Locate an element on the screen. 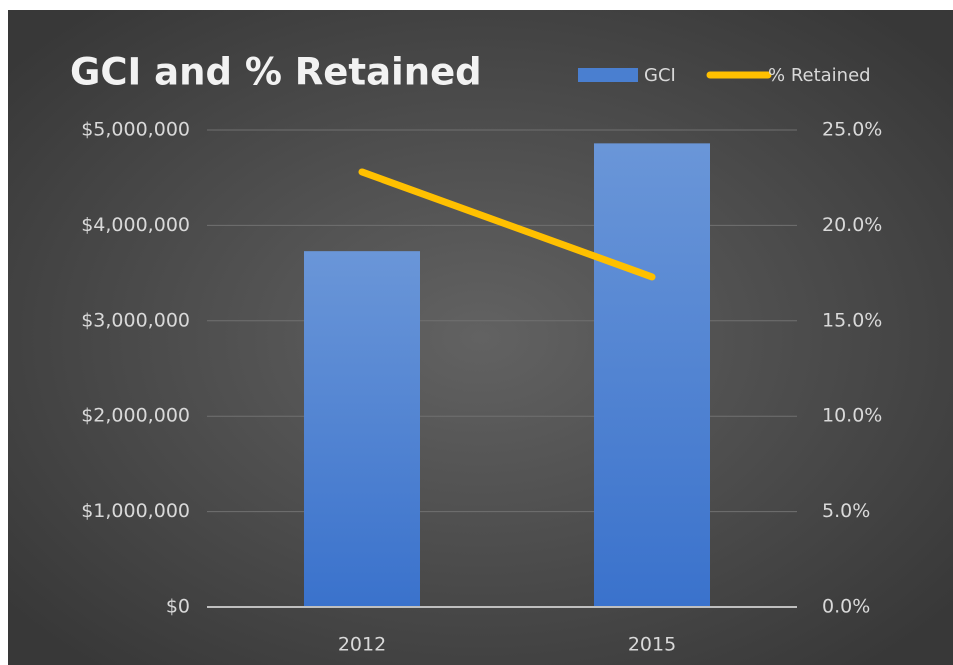 The image size is (953, 665). y2-tick-label: 10.0% is located at coordinates (852, 416).